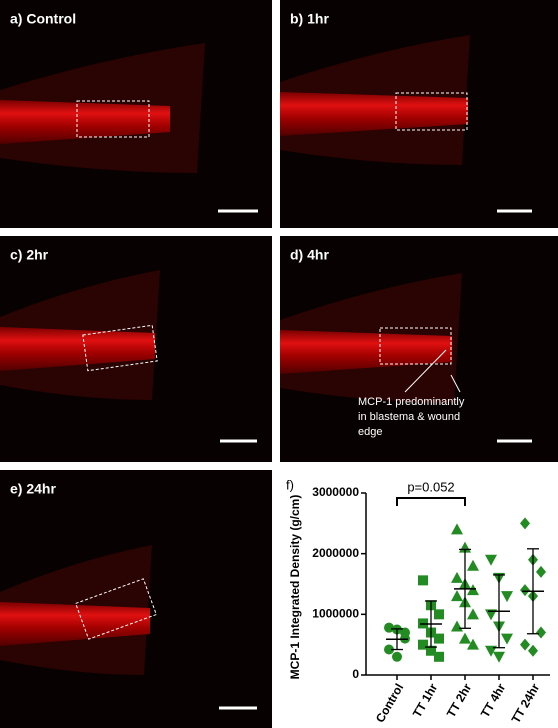 Image resolution: width=558 pixels, height=728 pixels. Describe the element at coordinates (290, 484) in the screenshot. I see `panel-label: f)` at that location.